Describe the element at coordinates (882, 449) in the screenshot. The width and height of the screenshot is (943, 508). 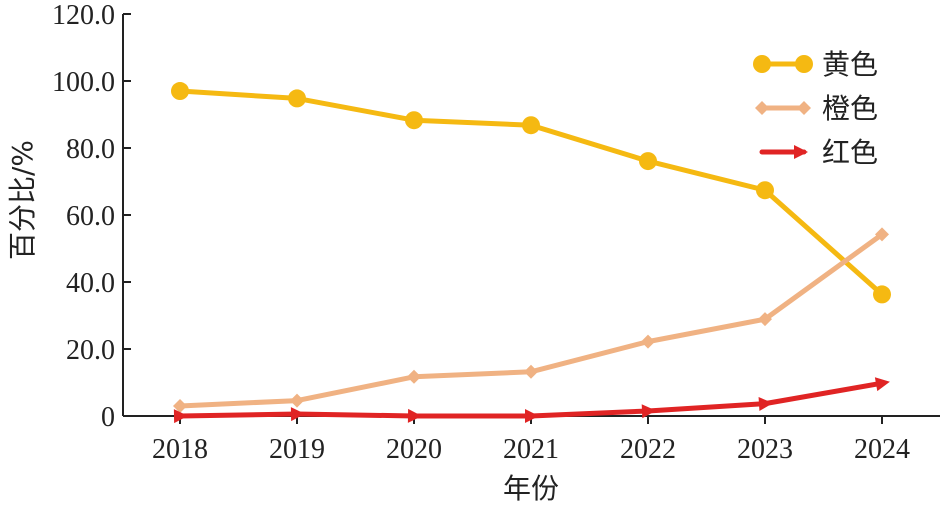
I see `x-tick-label: 2024` at that location.